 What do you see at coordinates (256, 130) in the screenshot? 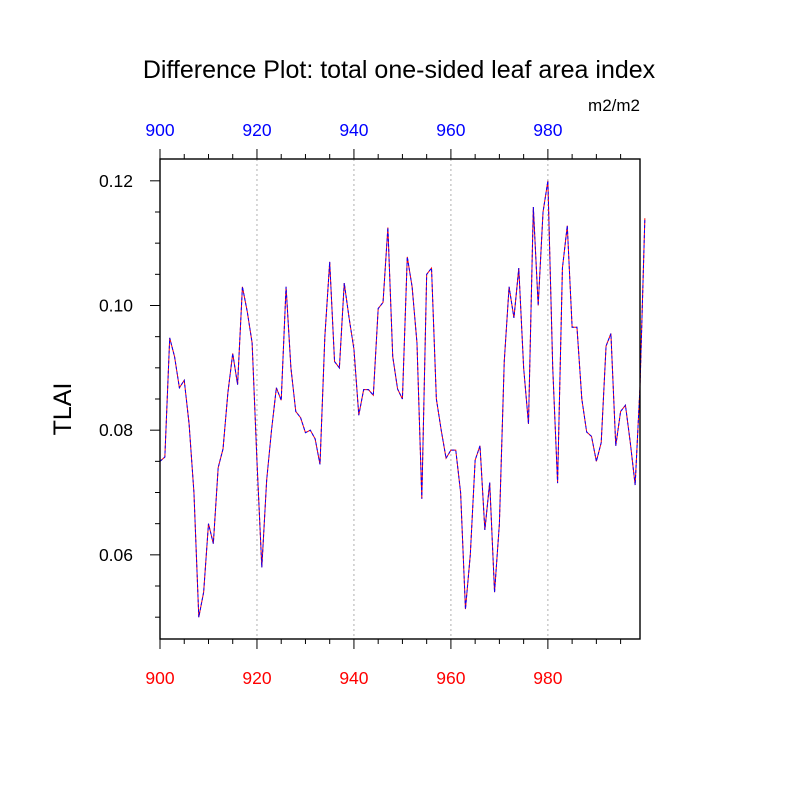
I see `x-tick-label-top: 920` at bounding box center [256, 130].